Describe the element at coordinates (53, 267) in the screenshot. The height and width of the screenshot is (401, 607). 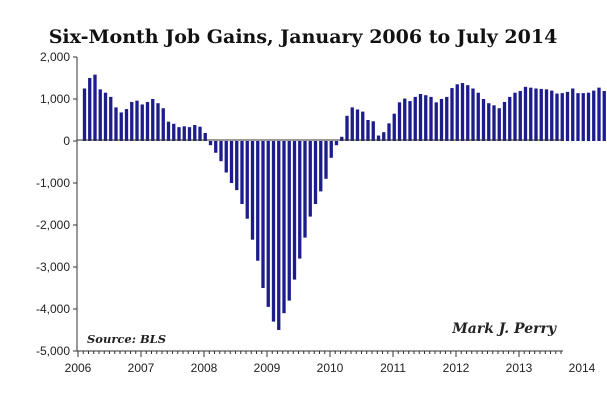
I see `y-tick-label: -3,000` at that location.